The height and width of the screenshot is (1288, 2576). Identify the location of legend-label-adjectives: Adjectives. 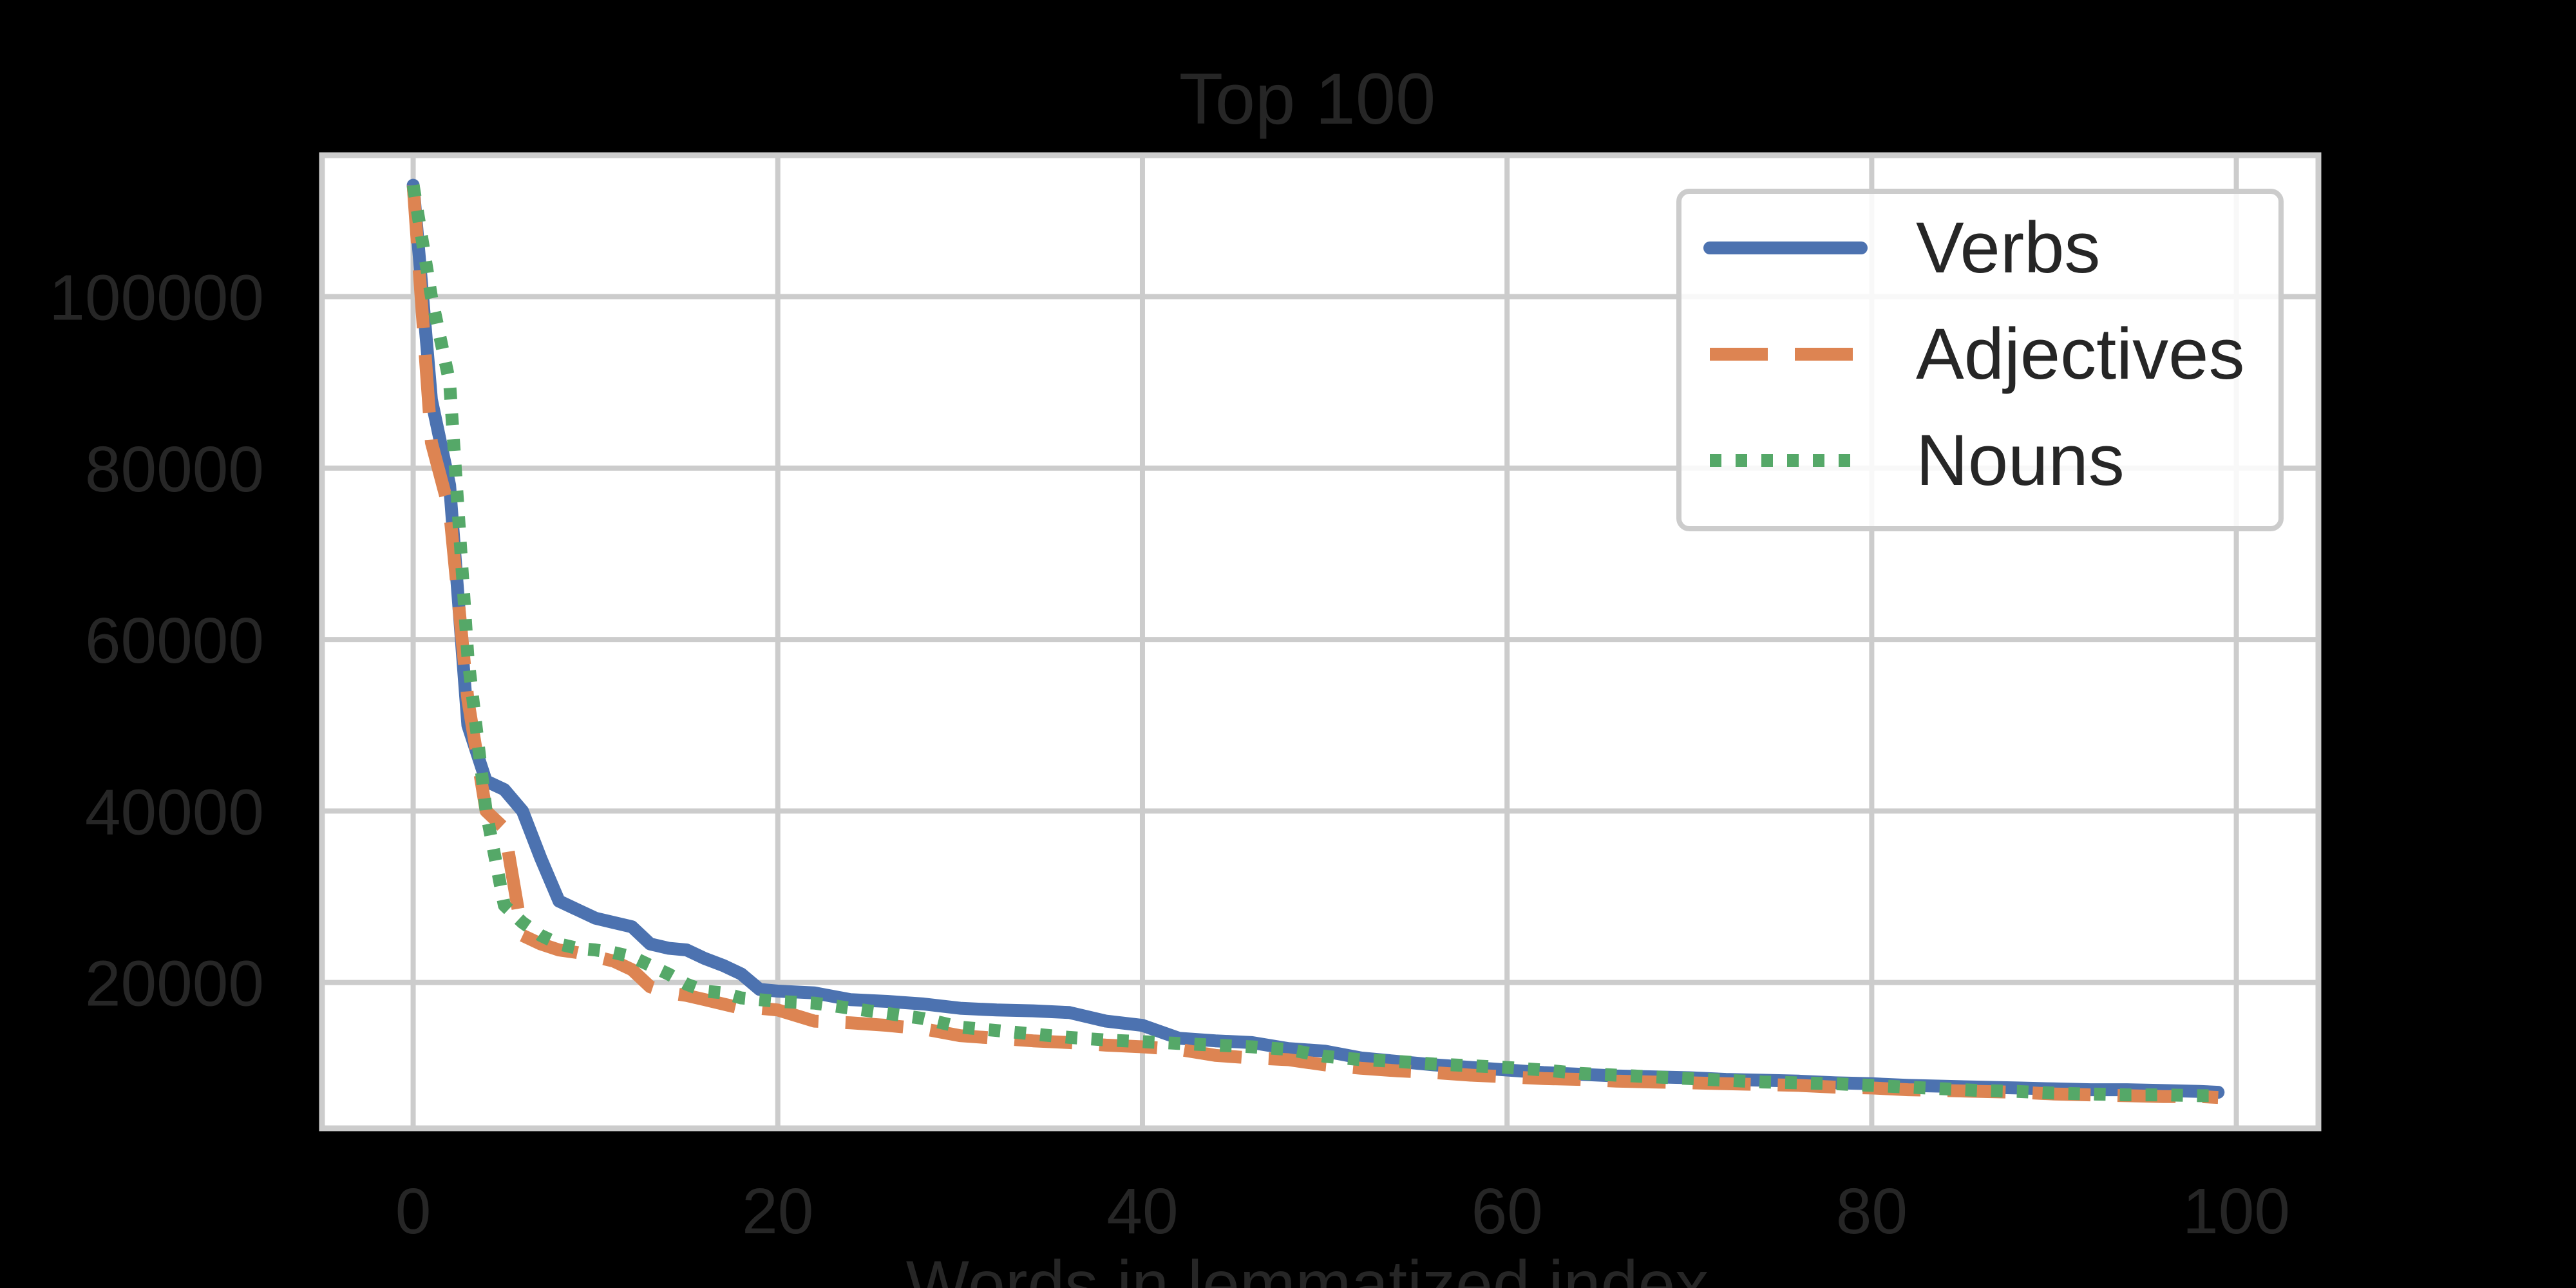
(2080, 354).